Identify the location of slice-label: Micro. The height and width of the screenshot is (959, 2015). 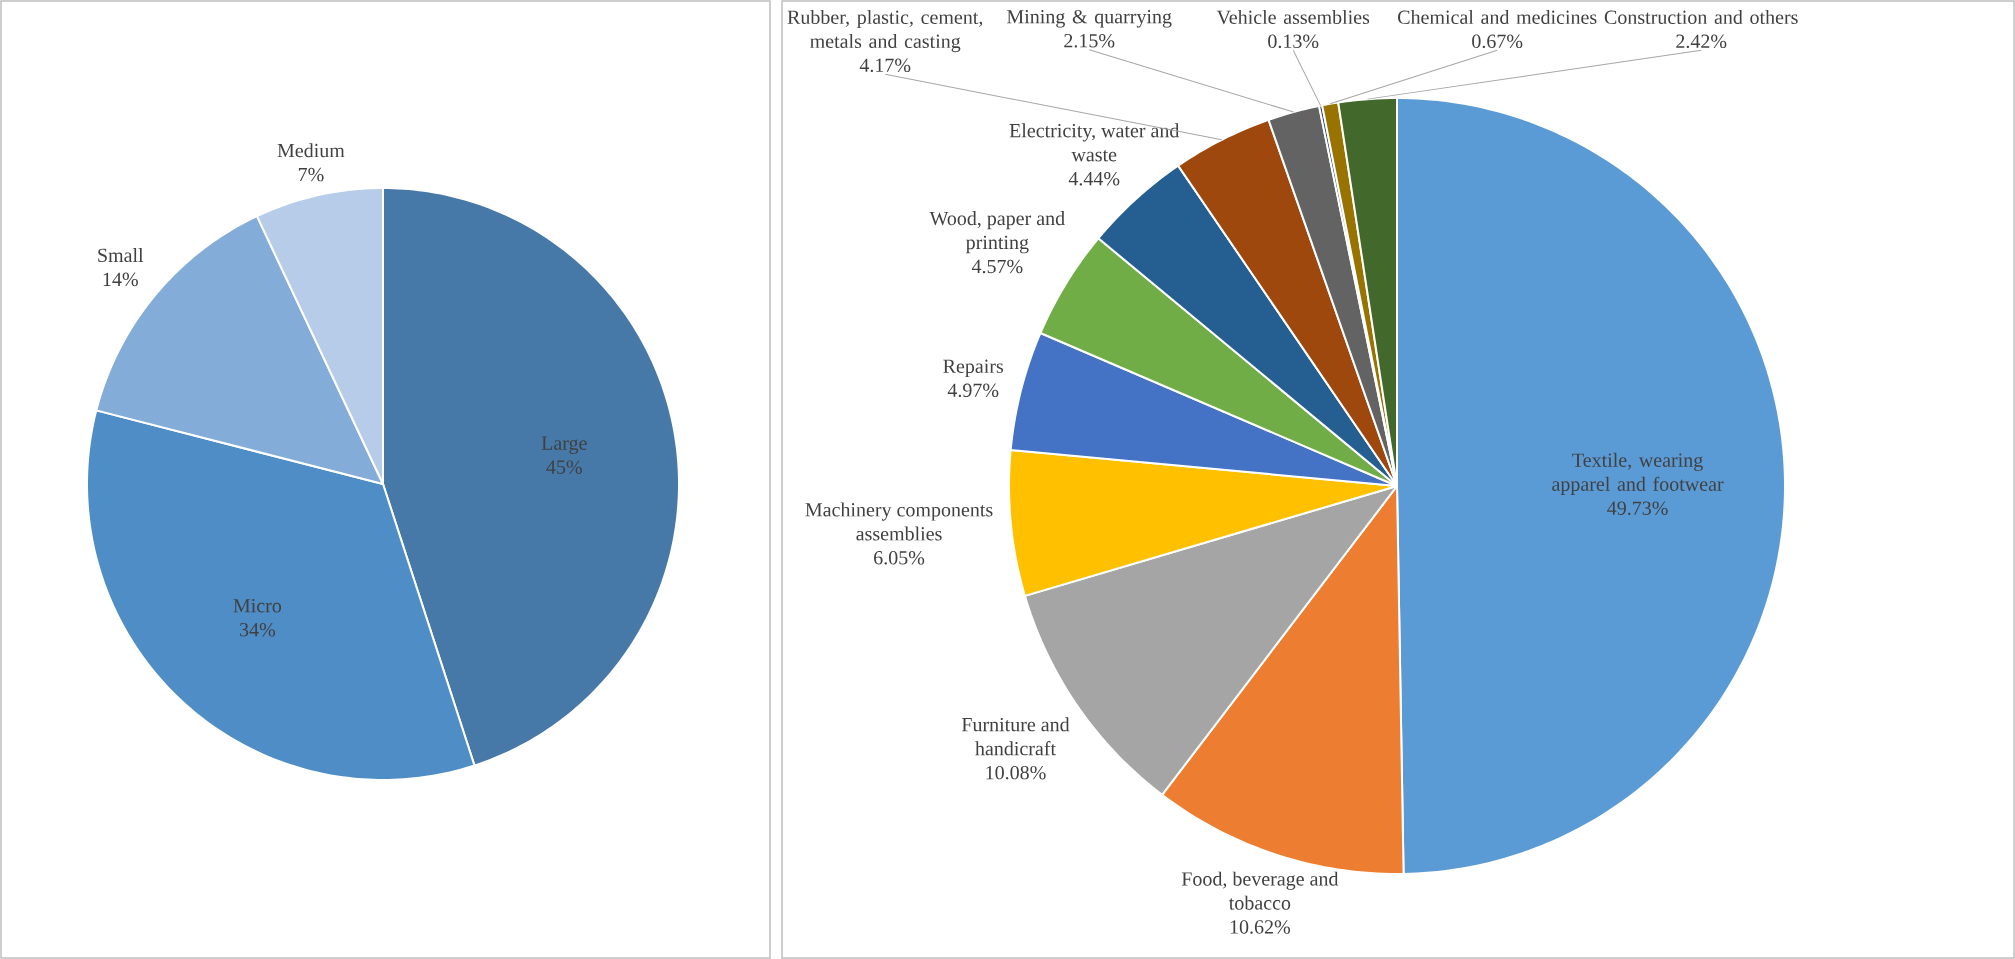
(257, 606).